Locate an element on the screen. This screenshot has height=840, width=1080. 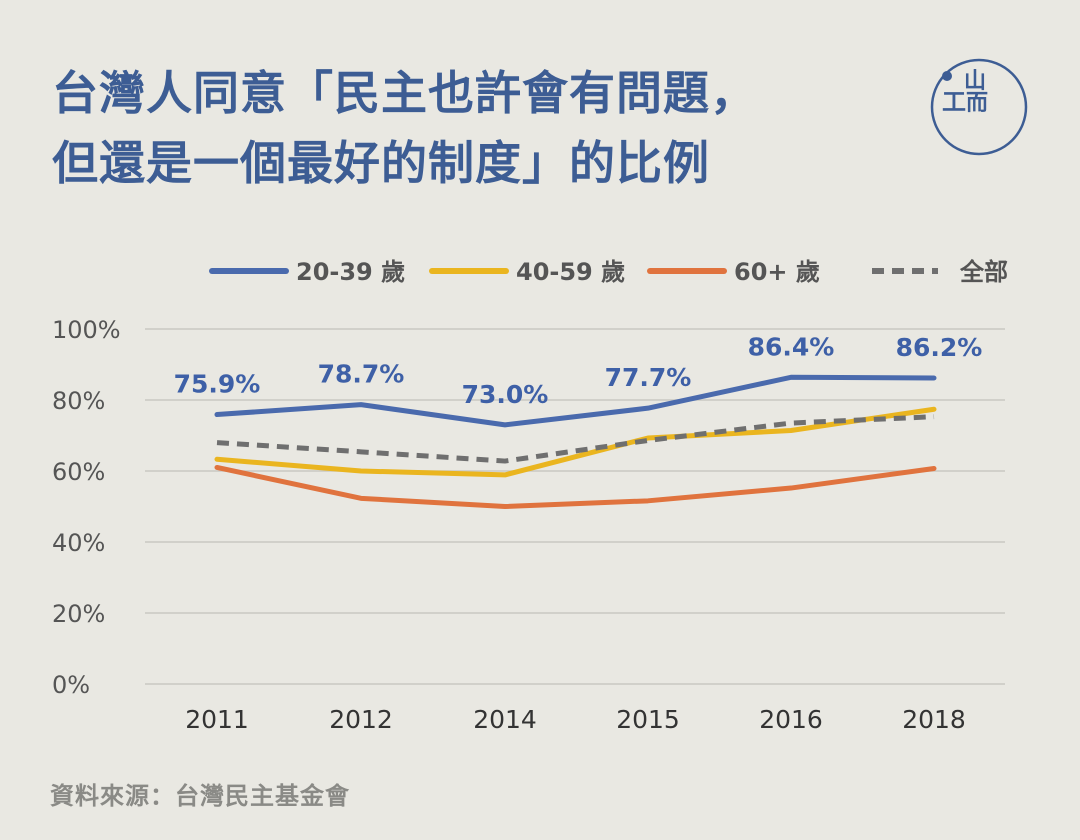
y-tick-label: 100% is located at coordinates (86, 330).